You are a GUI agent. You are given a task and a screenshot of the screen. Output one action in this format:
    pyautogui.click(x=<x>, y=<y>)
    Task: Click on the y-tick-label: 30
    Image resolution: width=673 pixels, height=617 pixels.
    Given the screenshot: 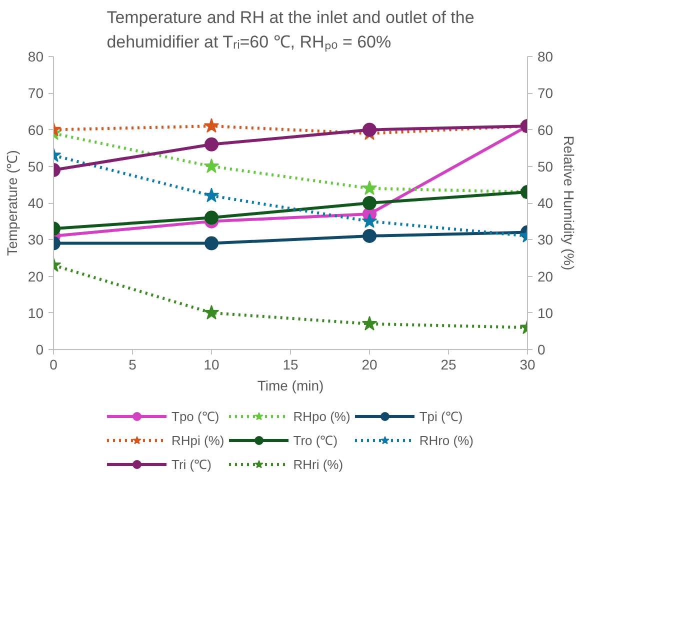 What is the action you would take?
    pyautogui.click(x=36, y=240)
    